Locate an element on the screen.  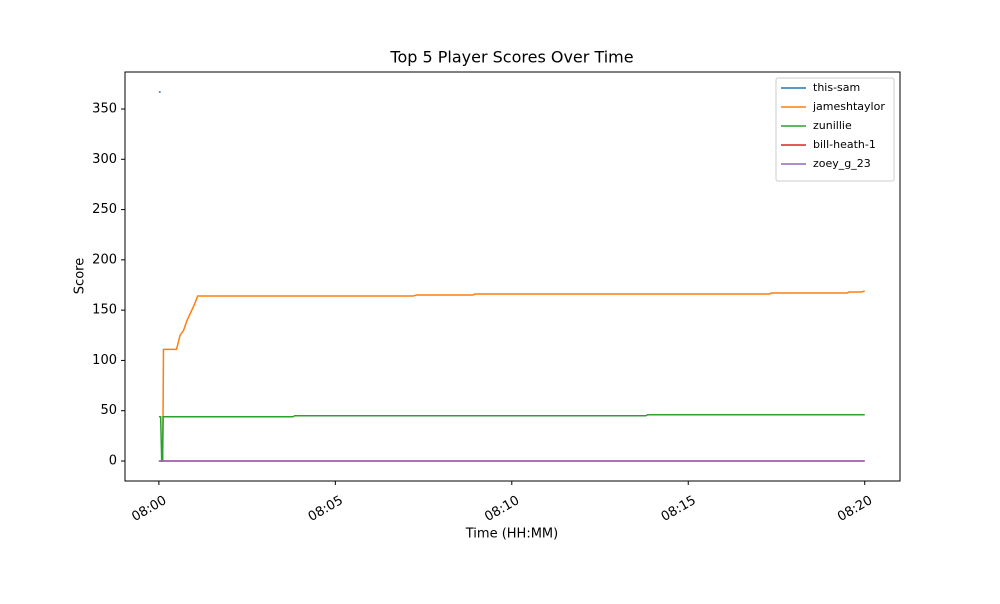
y-tick-label: 350 is located at coordinates (104, 109).